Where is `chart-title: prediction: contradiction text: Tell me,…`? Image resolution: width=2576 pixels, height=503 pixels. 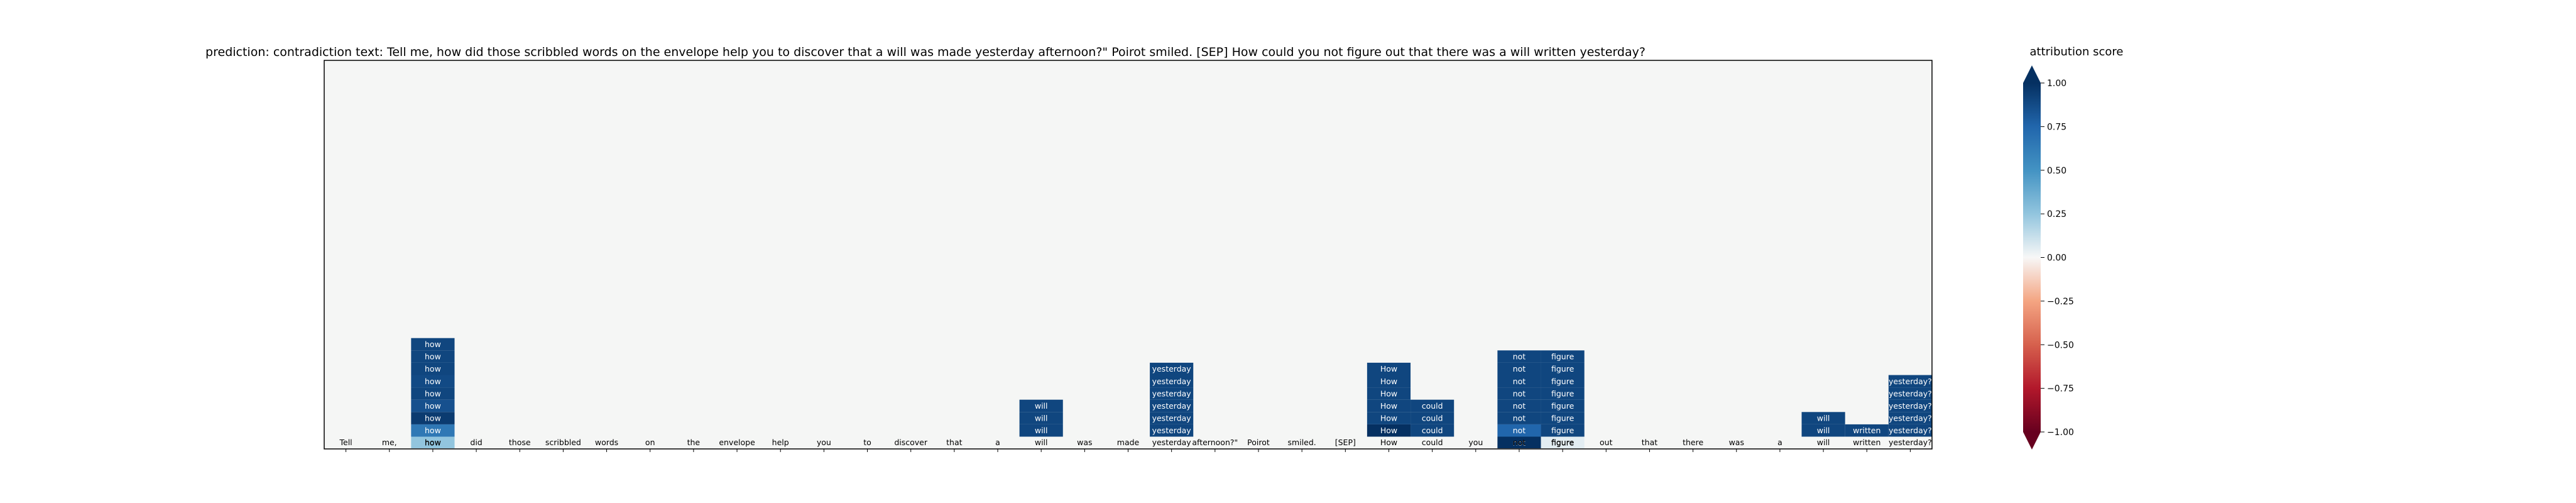 chart-title: prediction: contradiction text: Tell me,… is located at coordinates (925, 52).